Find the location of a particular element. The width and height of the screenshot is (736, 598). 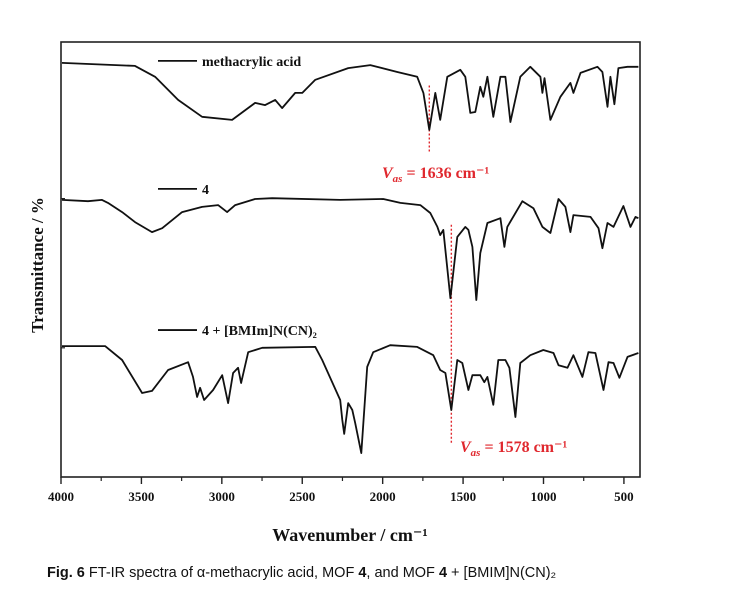

caption-text: , and MOF is located at coordinates (402, 573).